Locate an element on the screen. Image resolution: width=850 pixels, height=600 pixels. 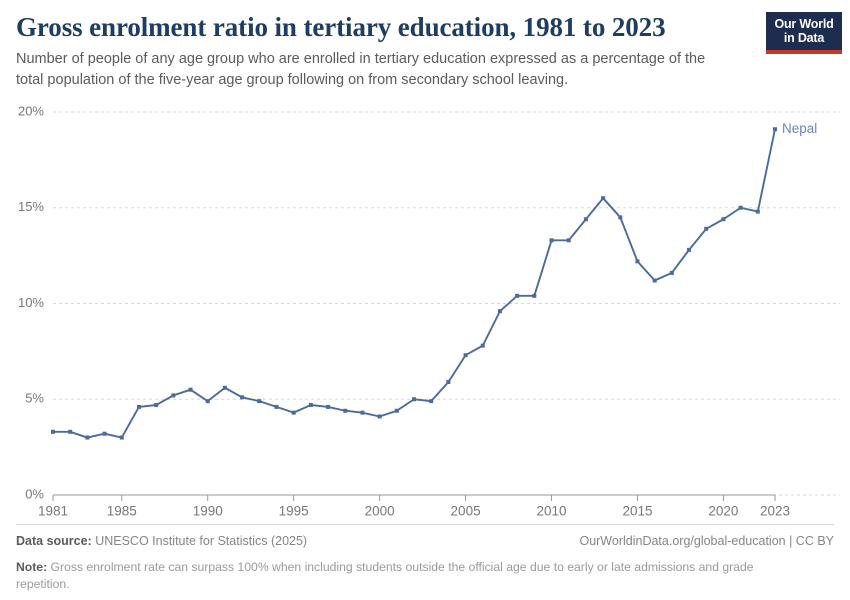
x-axis-tick-label: 2023 is located at coordinates (775, 511).